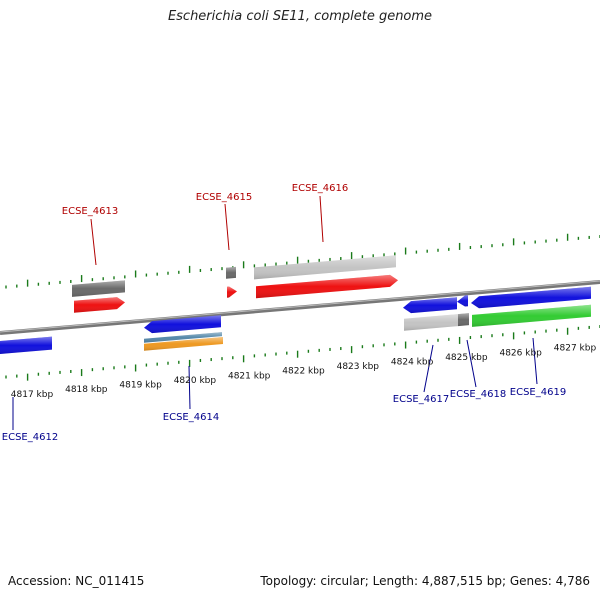 Image resolution: width=600 pixels, height=600 pixels. I want to click on map-title: Escherichia coli SE11, complete genome, so click(300, 16).